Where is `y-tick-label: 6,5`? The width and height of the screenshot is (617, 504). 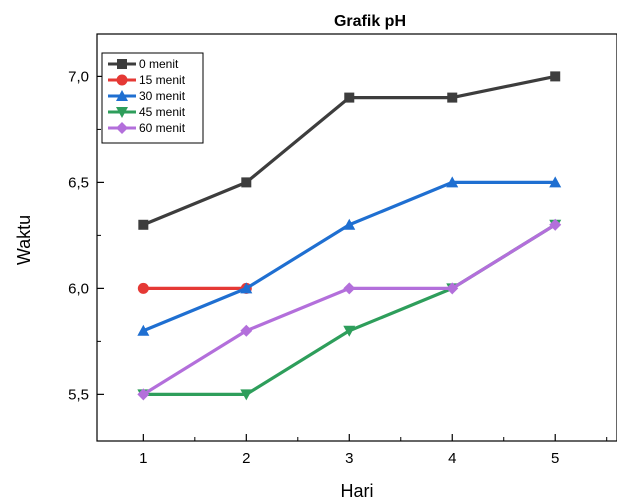
y-tick-label: 6,5 is located at coordinates (78, 182).